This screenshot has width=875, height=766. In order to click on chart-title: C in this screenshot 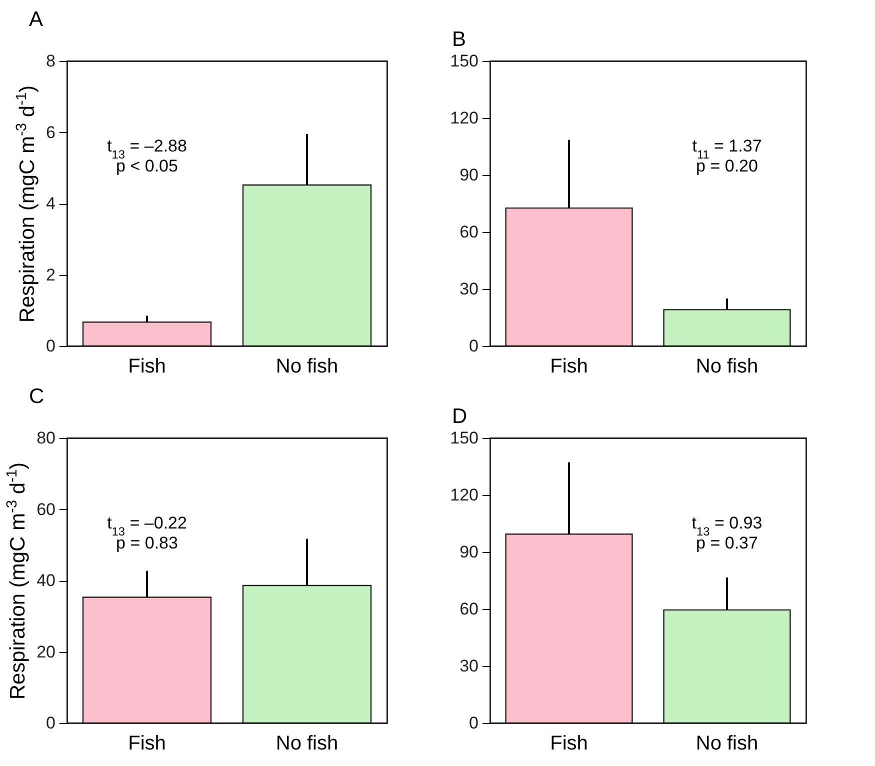, I will do `click(36, 396)`.